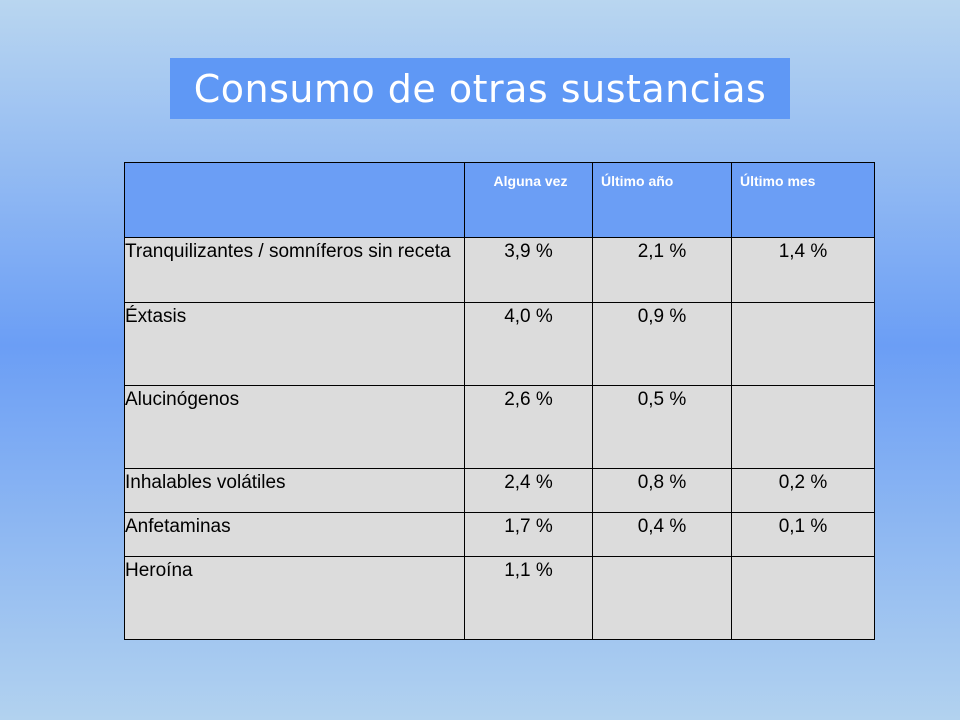  I want to click on row-label: Anfetaminas, so click(294, 534).